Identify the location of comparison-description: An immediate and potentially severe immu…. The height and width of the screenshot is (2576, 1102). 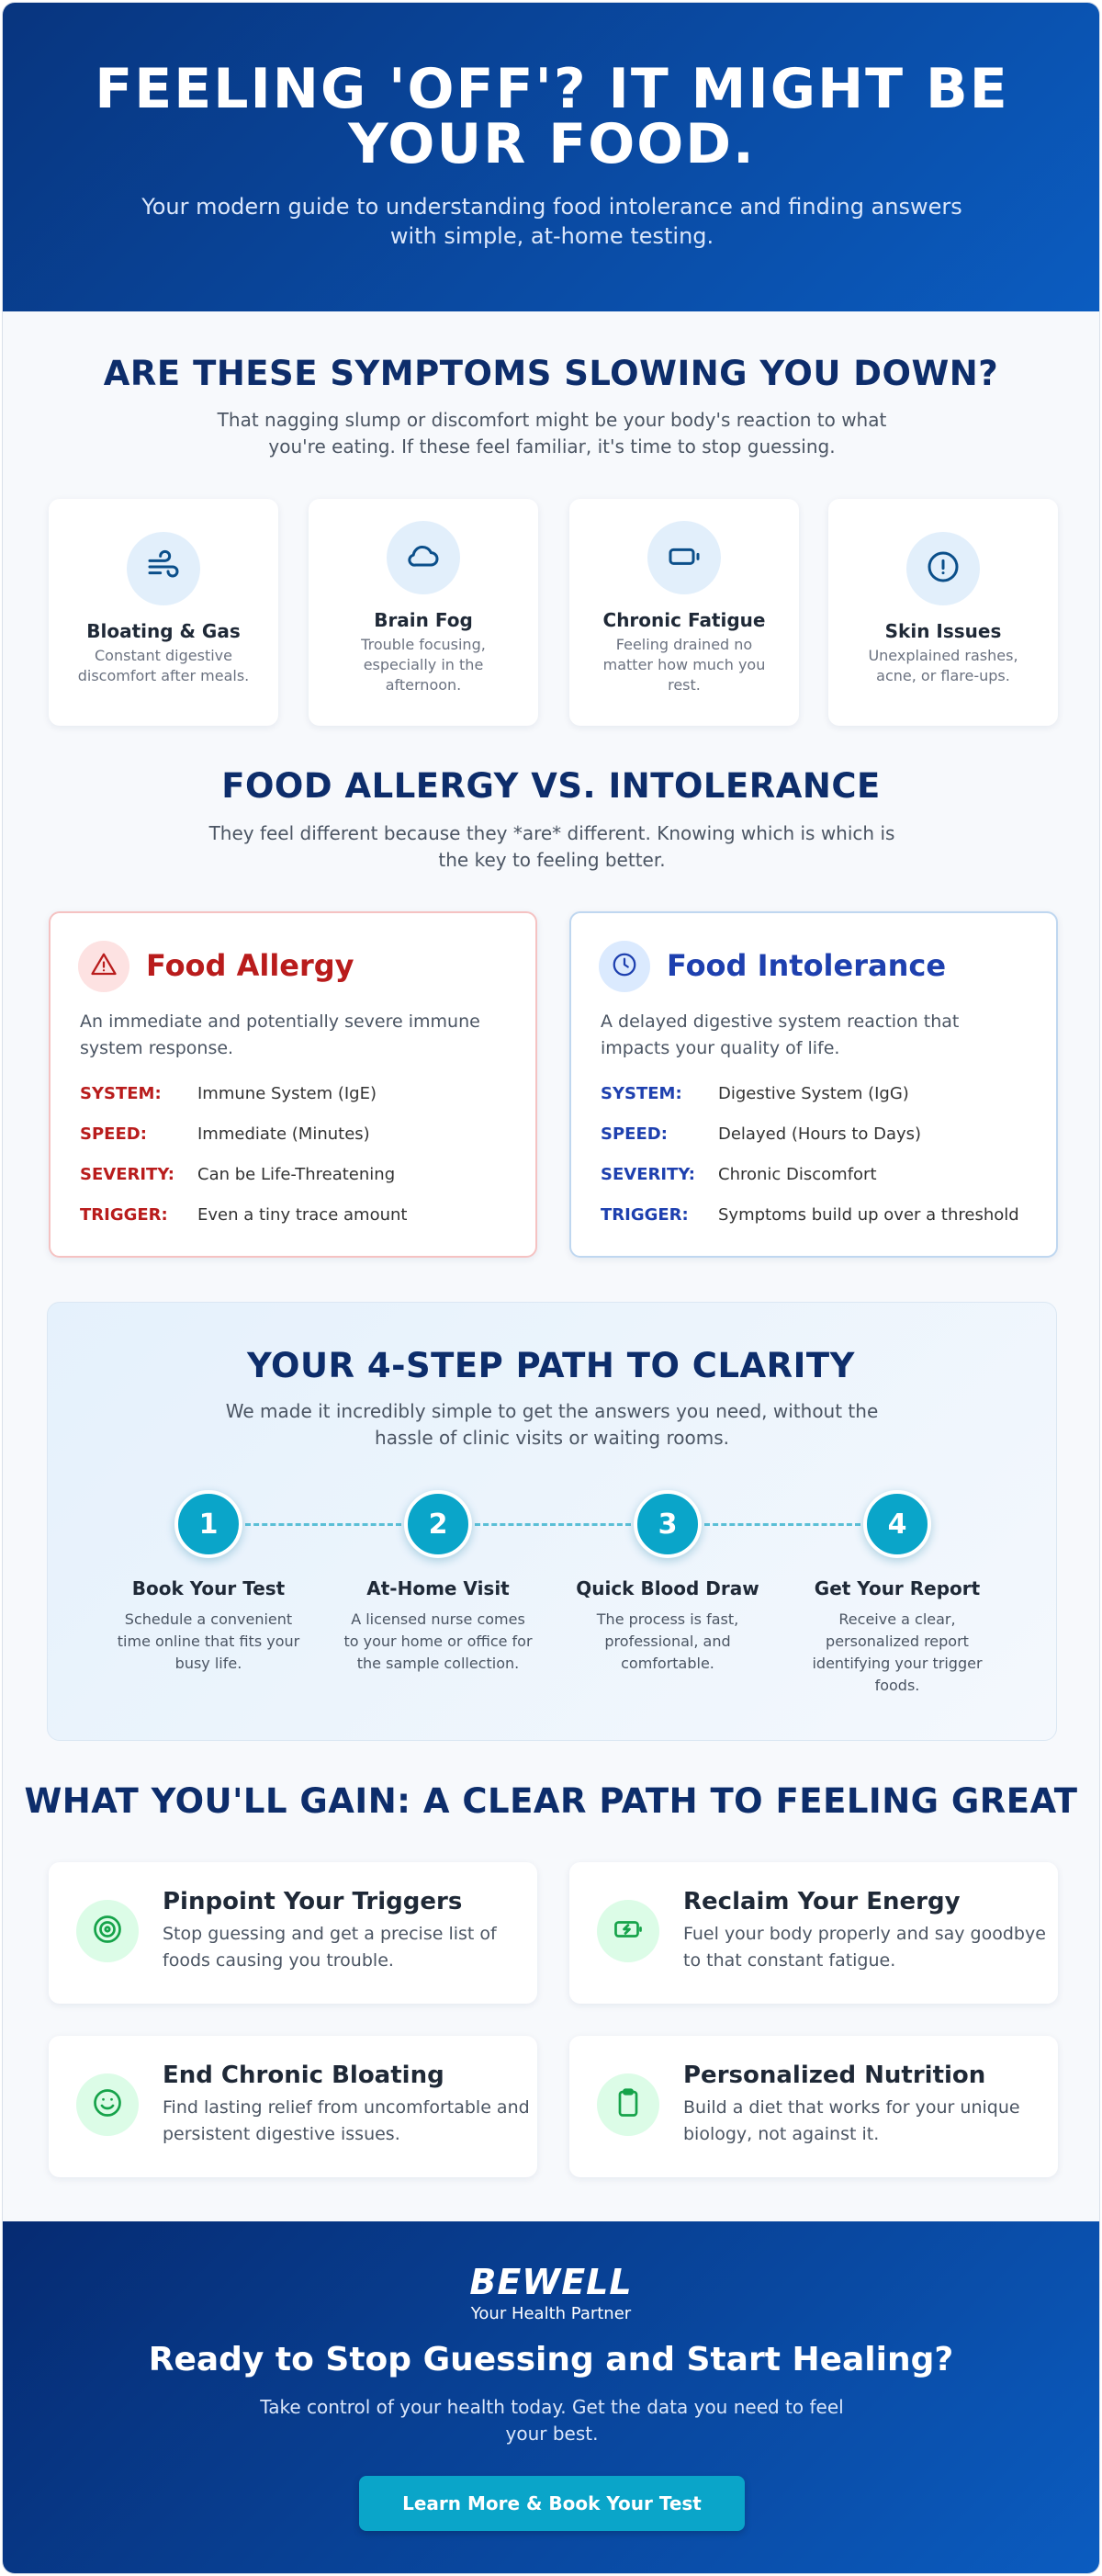
(280, 1034).